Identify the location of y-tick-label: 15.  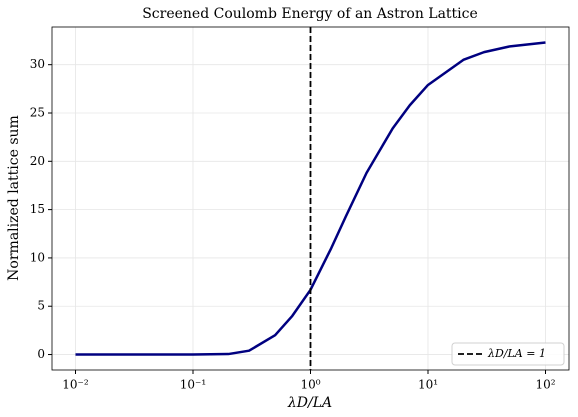
(37, 209).